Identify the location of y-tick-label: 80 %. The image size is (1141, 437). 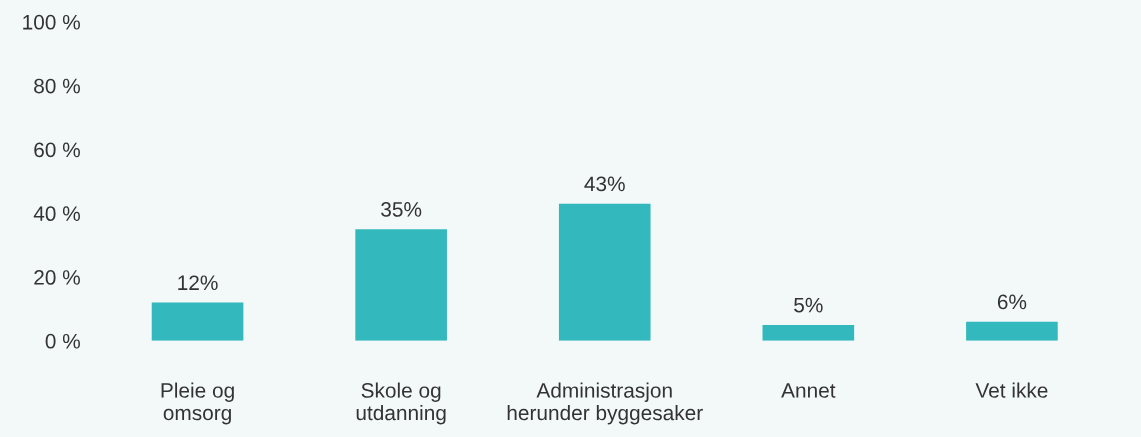
(57, 86).